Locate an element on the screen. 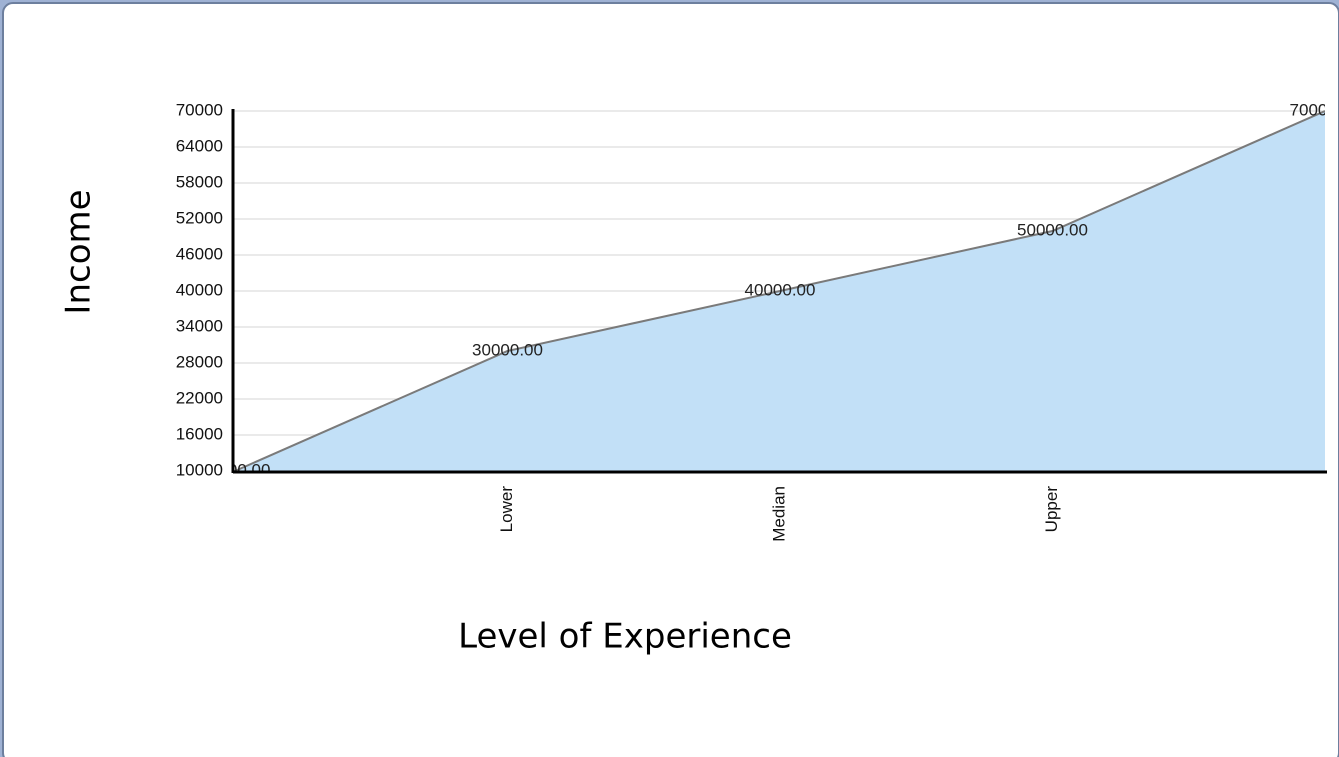 This screenshot has width=1339, height=757. y-axis-title: Income is located at coordinates (79, 251).